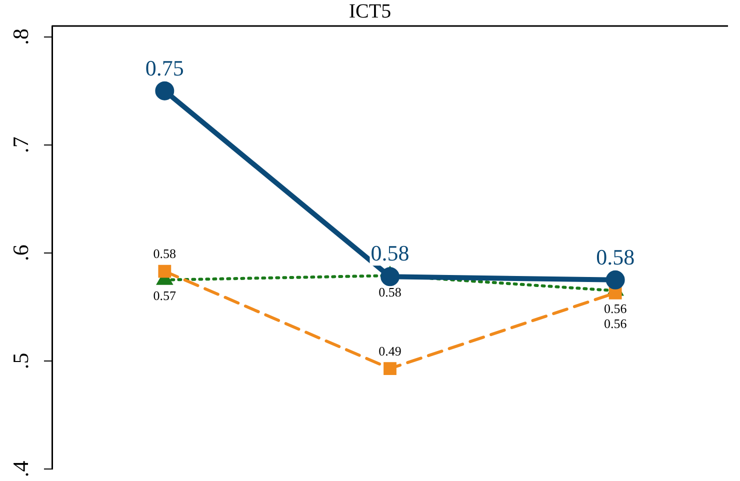 The image size is (740, 481). Describe the element at coordinates (390, 350) in the screenshot. I see `data-label: 0.49` at that location.